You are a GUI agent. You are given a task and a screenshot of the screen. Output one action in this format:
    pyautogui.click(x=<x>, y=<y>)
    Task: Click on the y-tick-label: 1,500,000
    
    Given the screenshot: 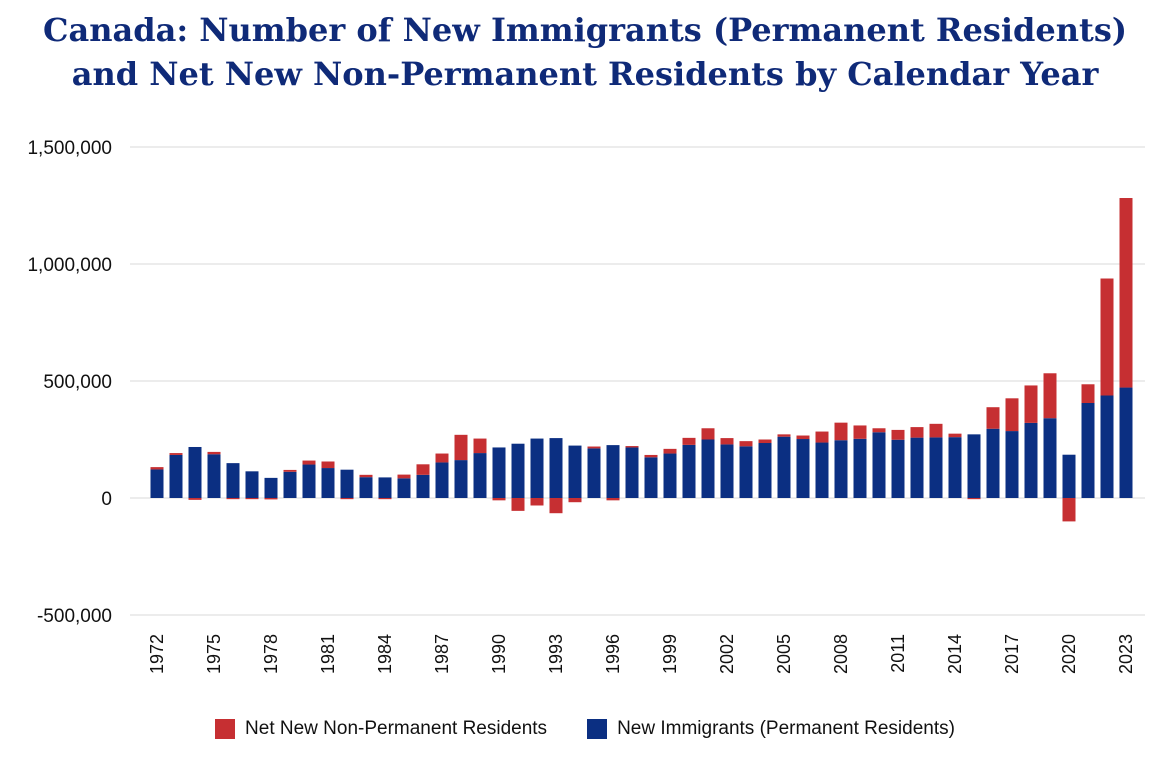 What is the action you would take?
    pyautogui.click(x=69, y=148)
    